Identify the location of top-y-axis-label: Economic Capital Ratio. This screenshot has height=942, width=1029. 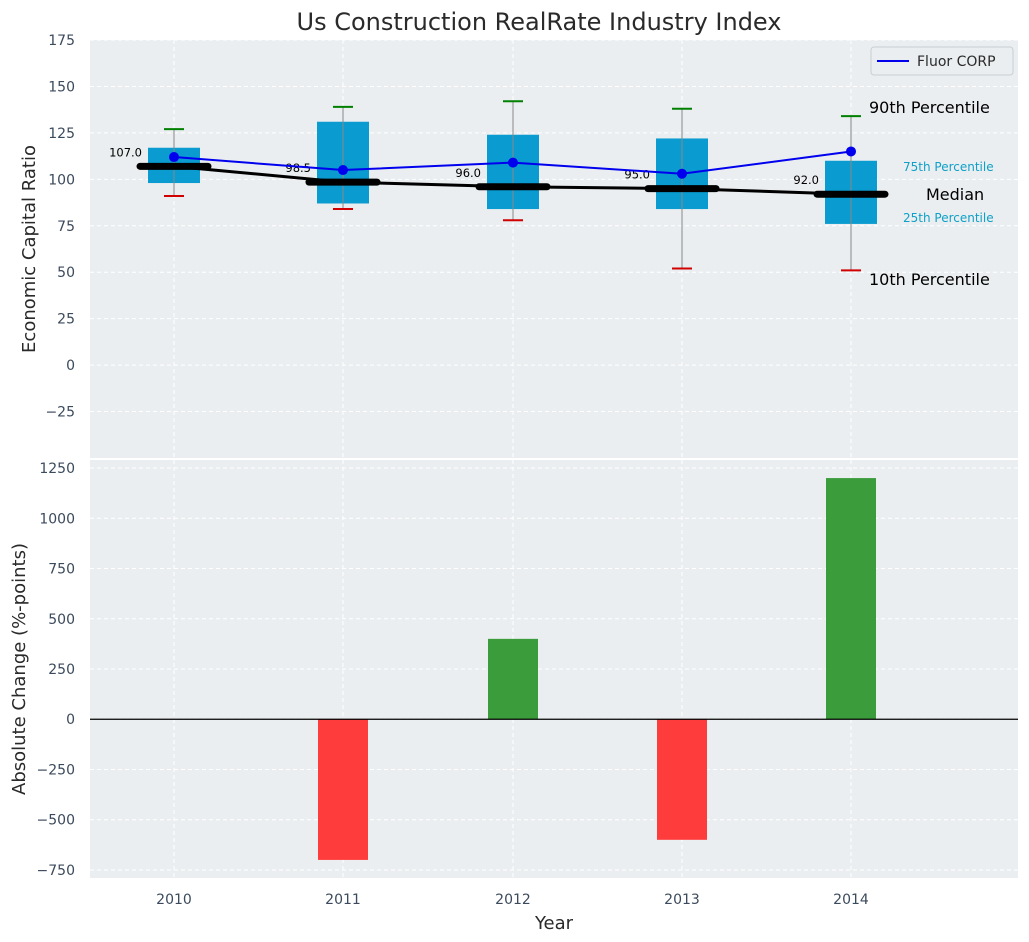
(29, 249).